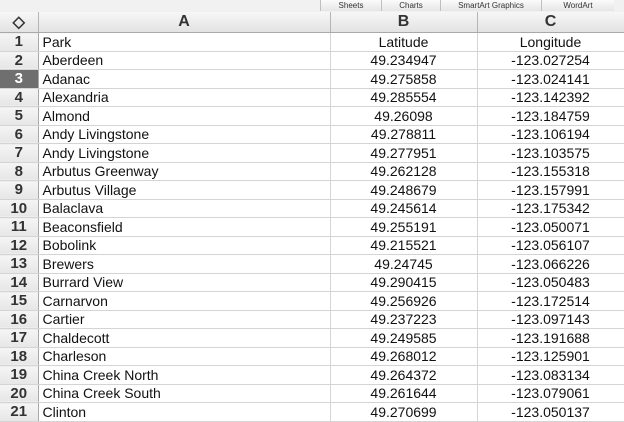 This screenshot has width=624, height=422. I want to click on cell-park: China Creek North, so click(184, 375).